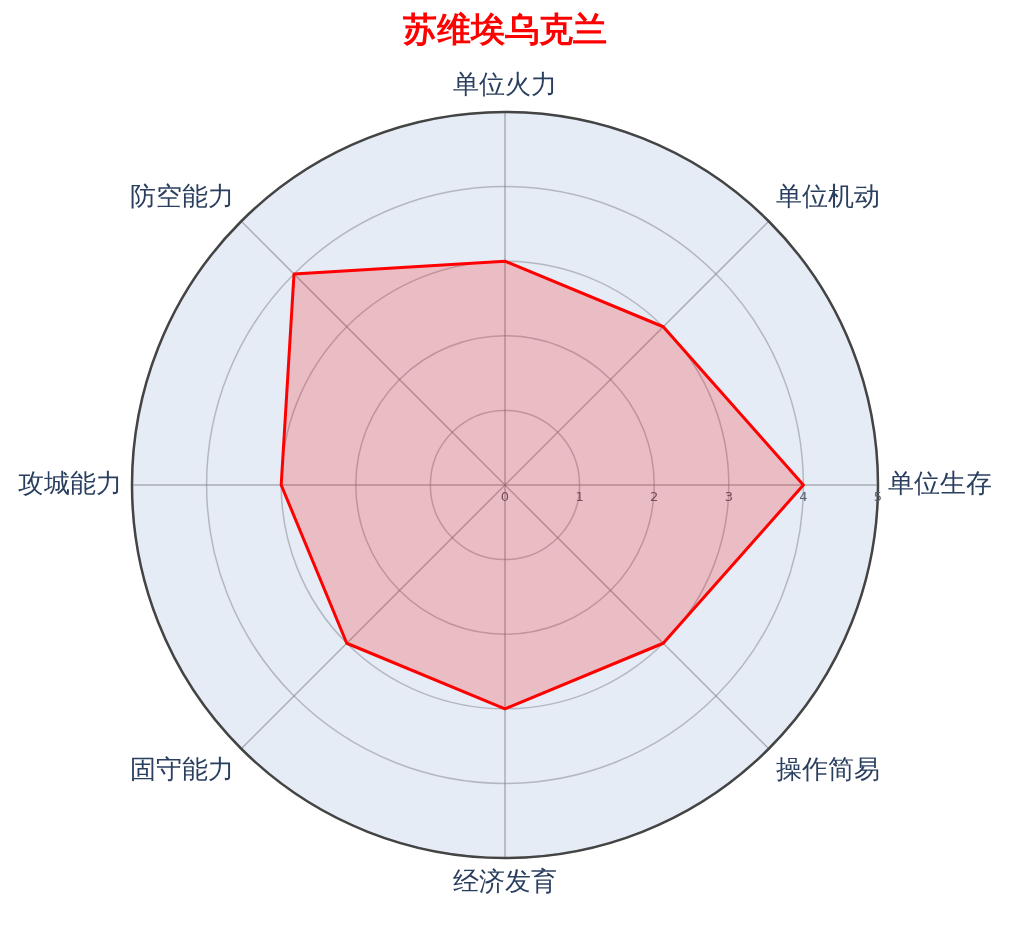 The width and height of the screenshot is (1010, 929). What do you see at coordinates (70, 482) in the screenshot?
I see `spoke-label: 攻城能力` at bounding box center [70, 482].